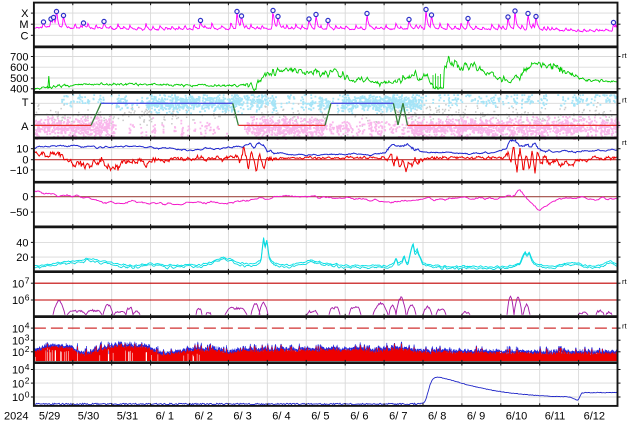 This screenshot has width=634, height=424. What do you see at coordinates (22, 243) in the screenshot?
I see `svg-text: 40` at bounding box center [22, 243].